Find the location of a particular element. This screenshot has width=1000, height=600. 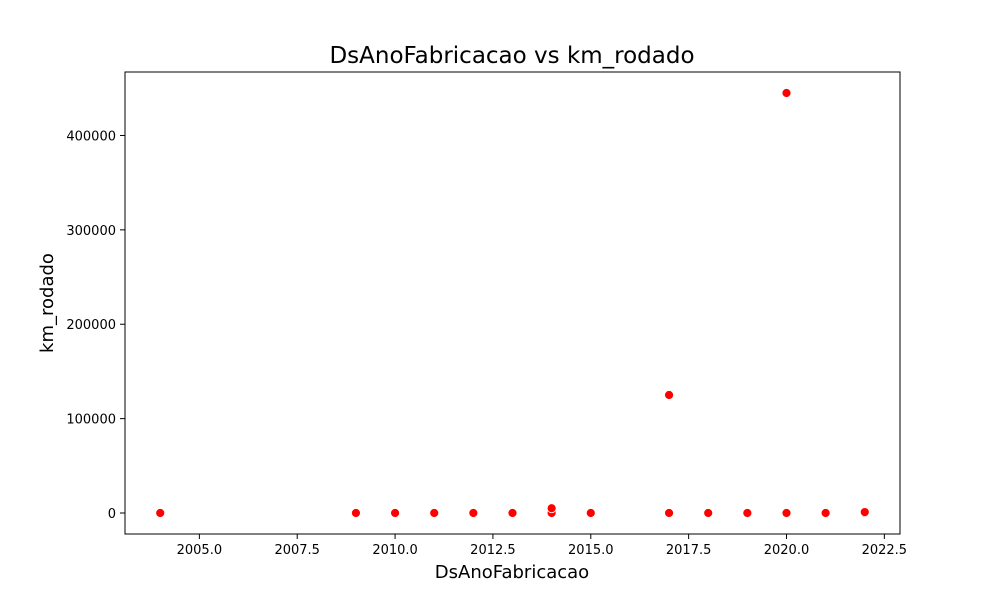

x-tick-label: 2015.0 is located at coordinates (591, 550).